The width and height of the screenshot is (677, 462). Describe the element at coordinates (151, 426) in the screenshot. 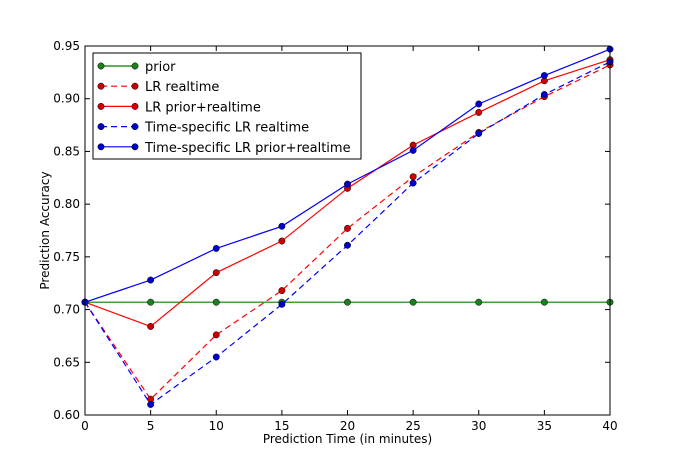

I see `x-tick-label: 5` at that location.